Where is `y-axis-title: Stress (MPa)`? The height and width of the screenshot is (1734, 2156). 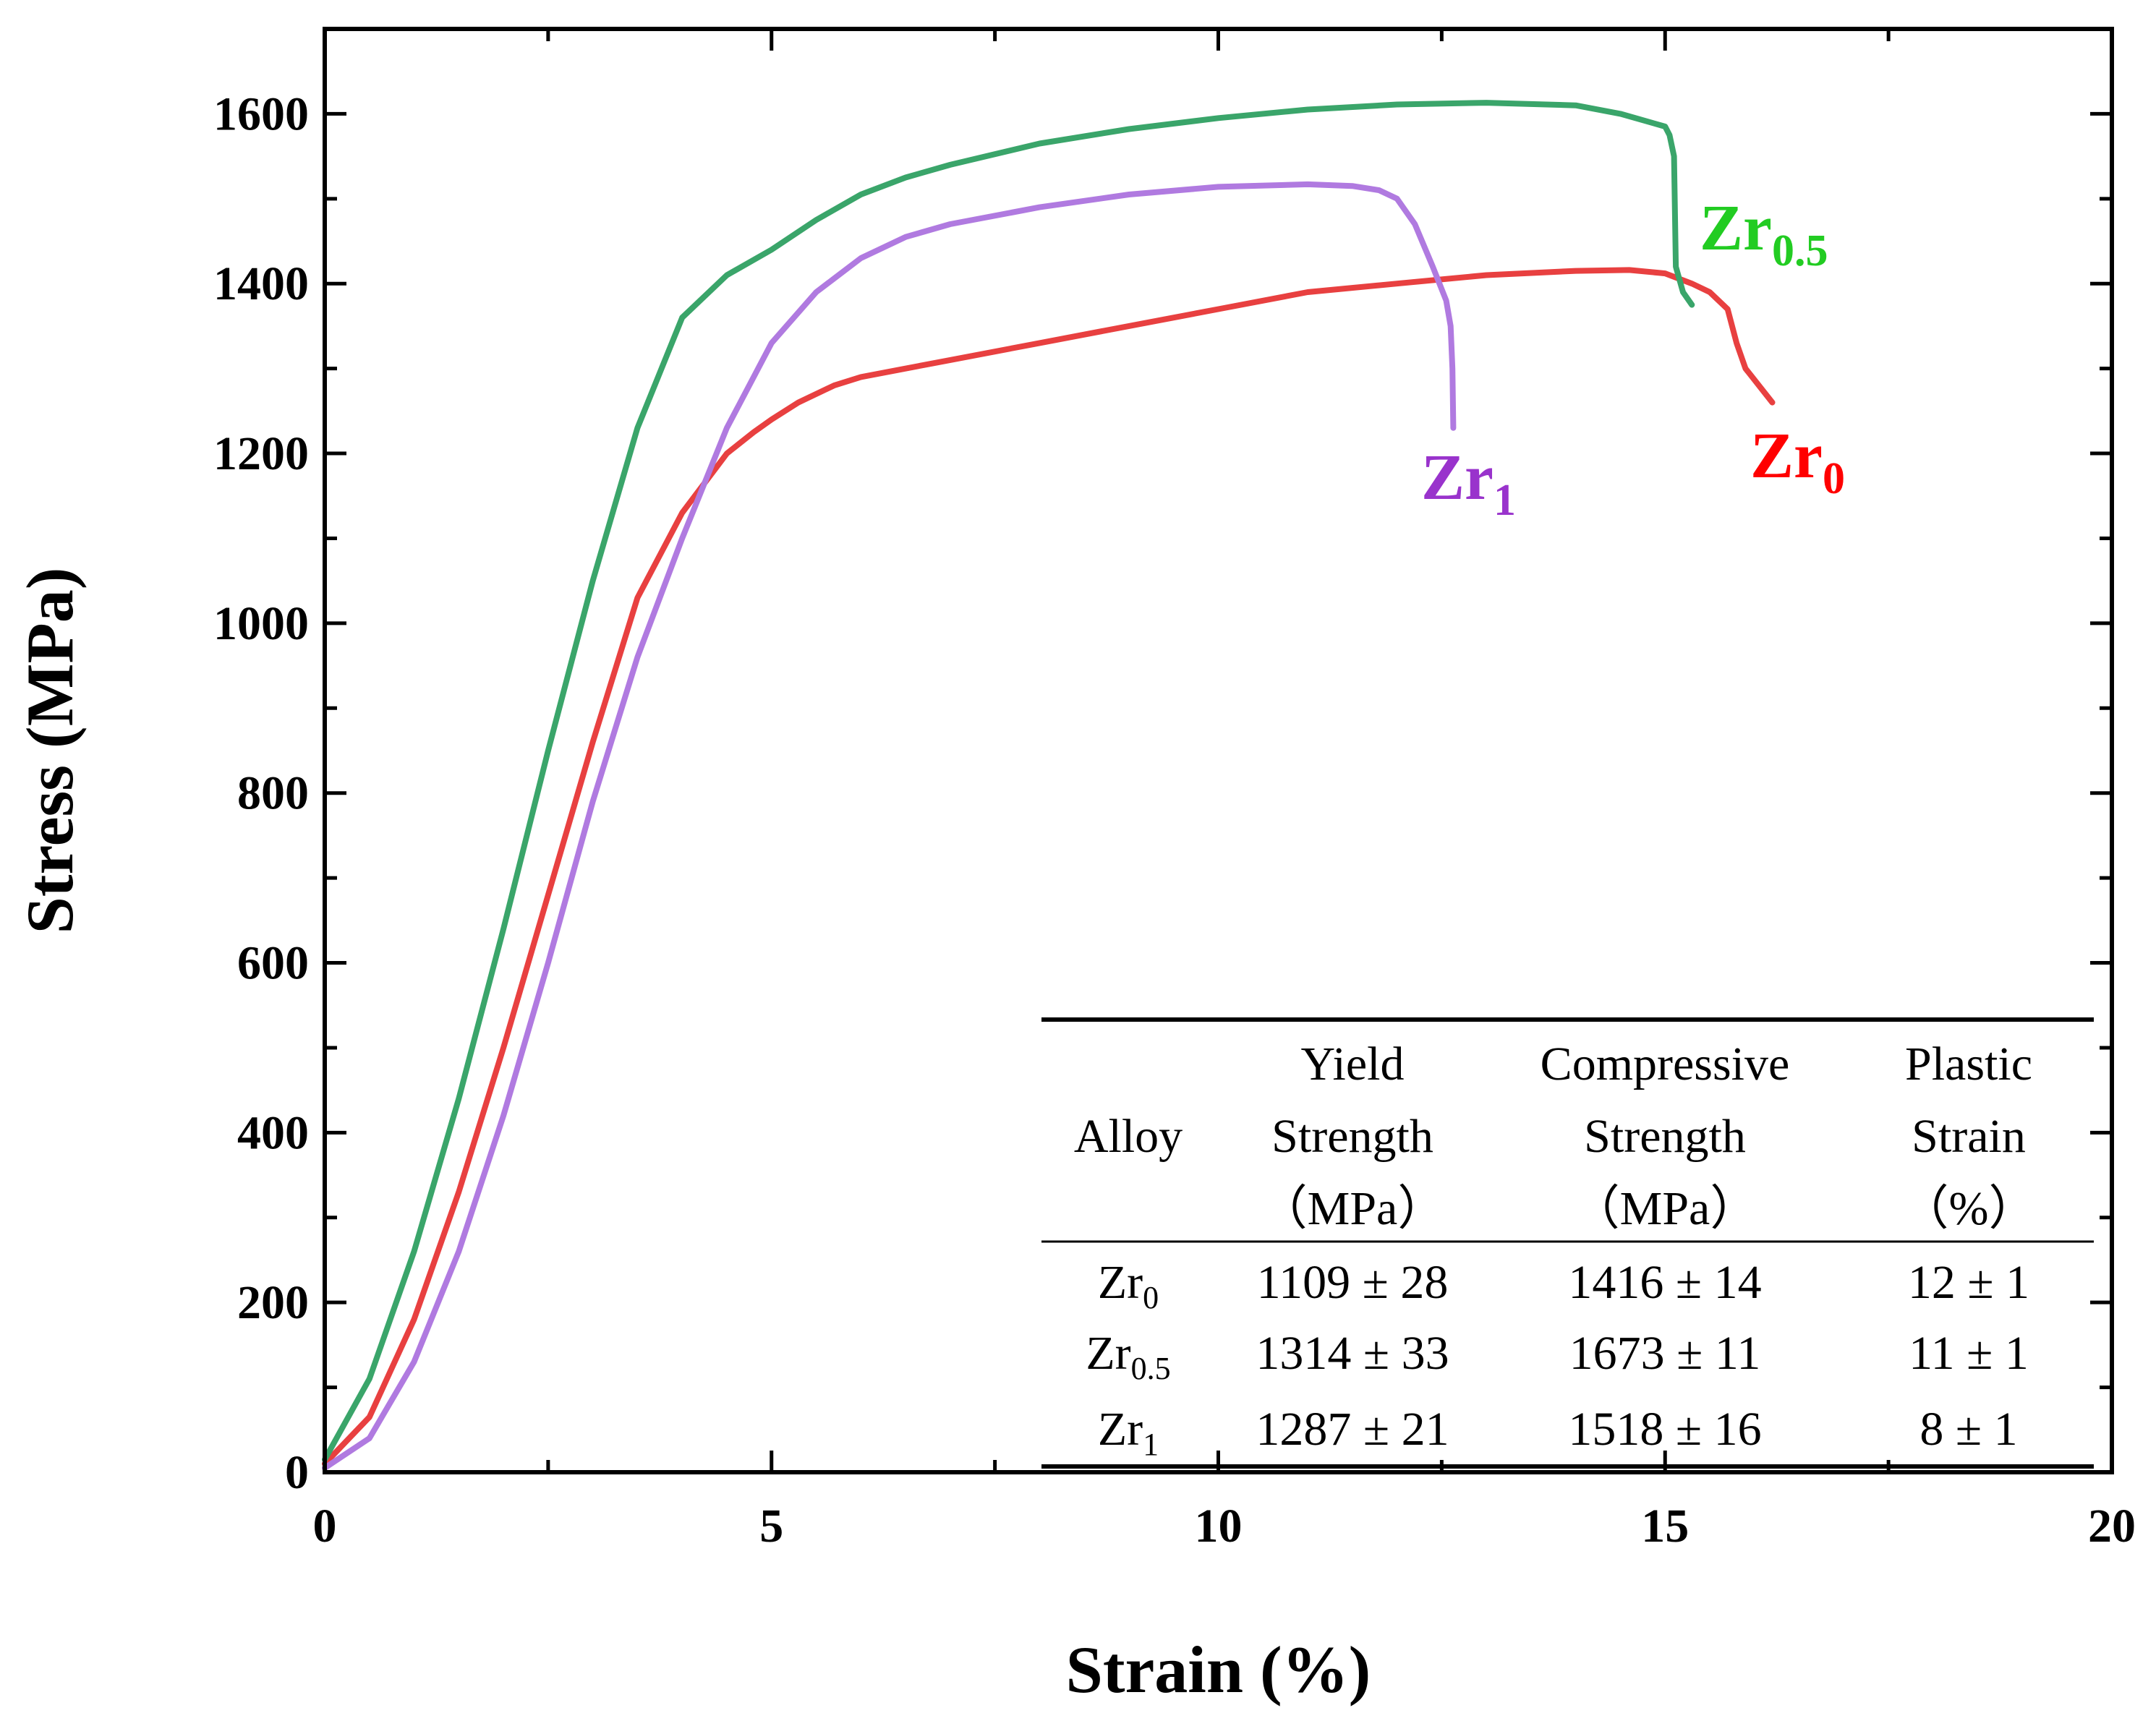
y-axis-title: Stress (MPa) is located at coordinates (50, 751).